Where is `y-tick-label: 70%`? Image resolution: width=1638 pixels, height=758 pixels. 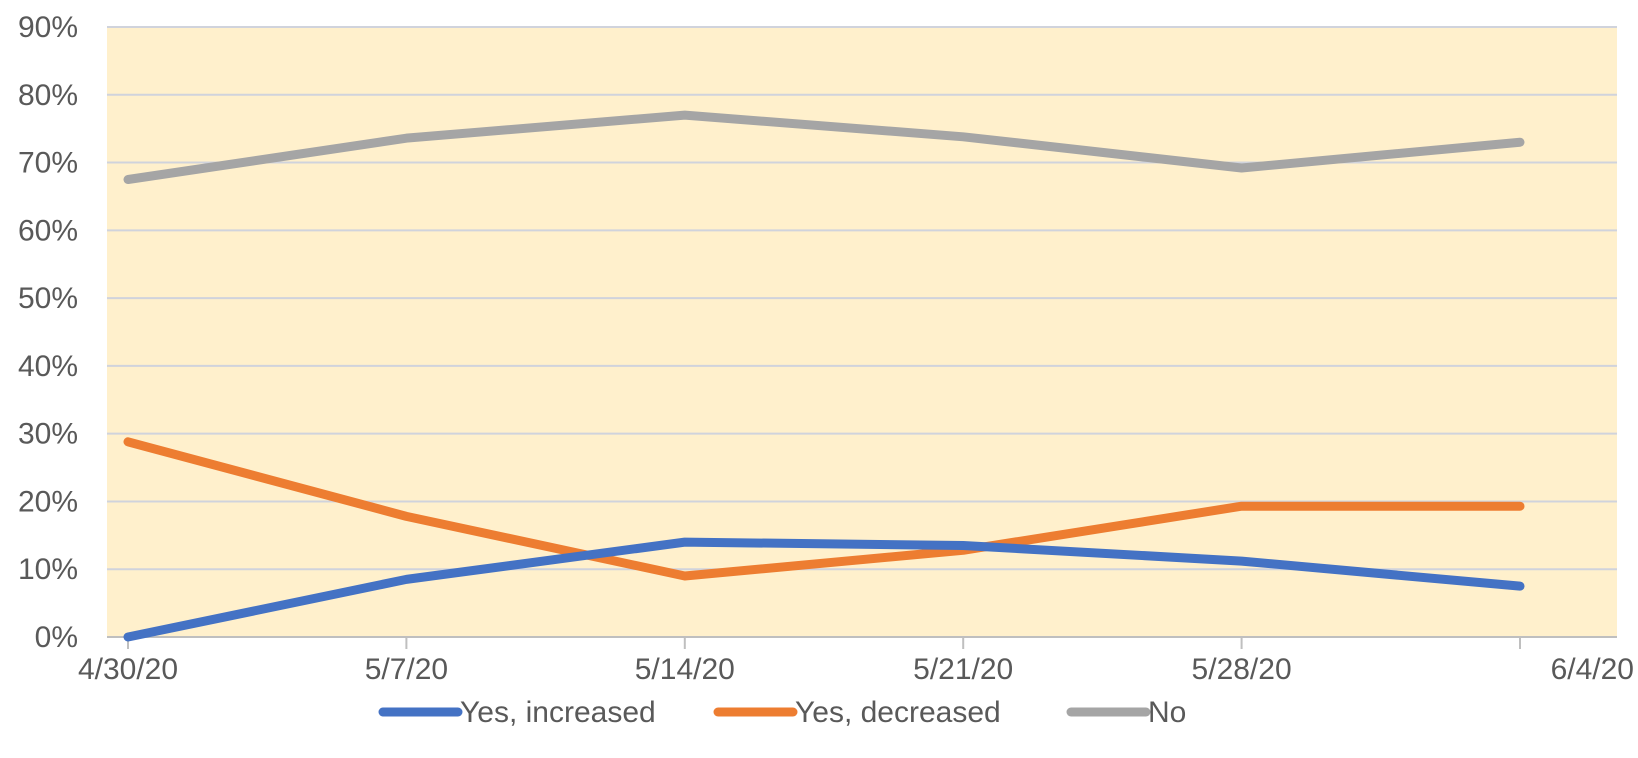
y-tick-label: 70% is located at coordinates (48, 163).